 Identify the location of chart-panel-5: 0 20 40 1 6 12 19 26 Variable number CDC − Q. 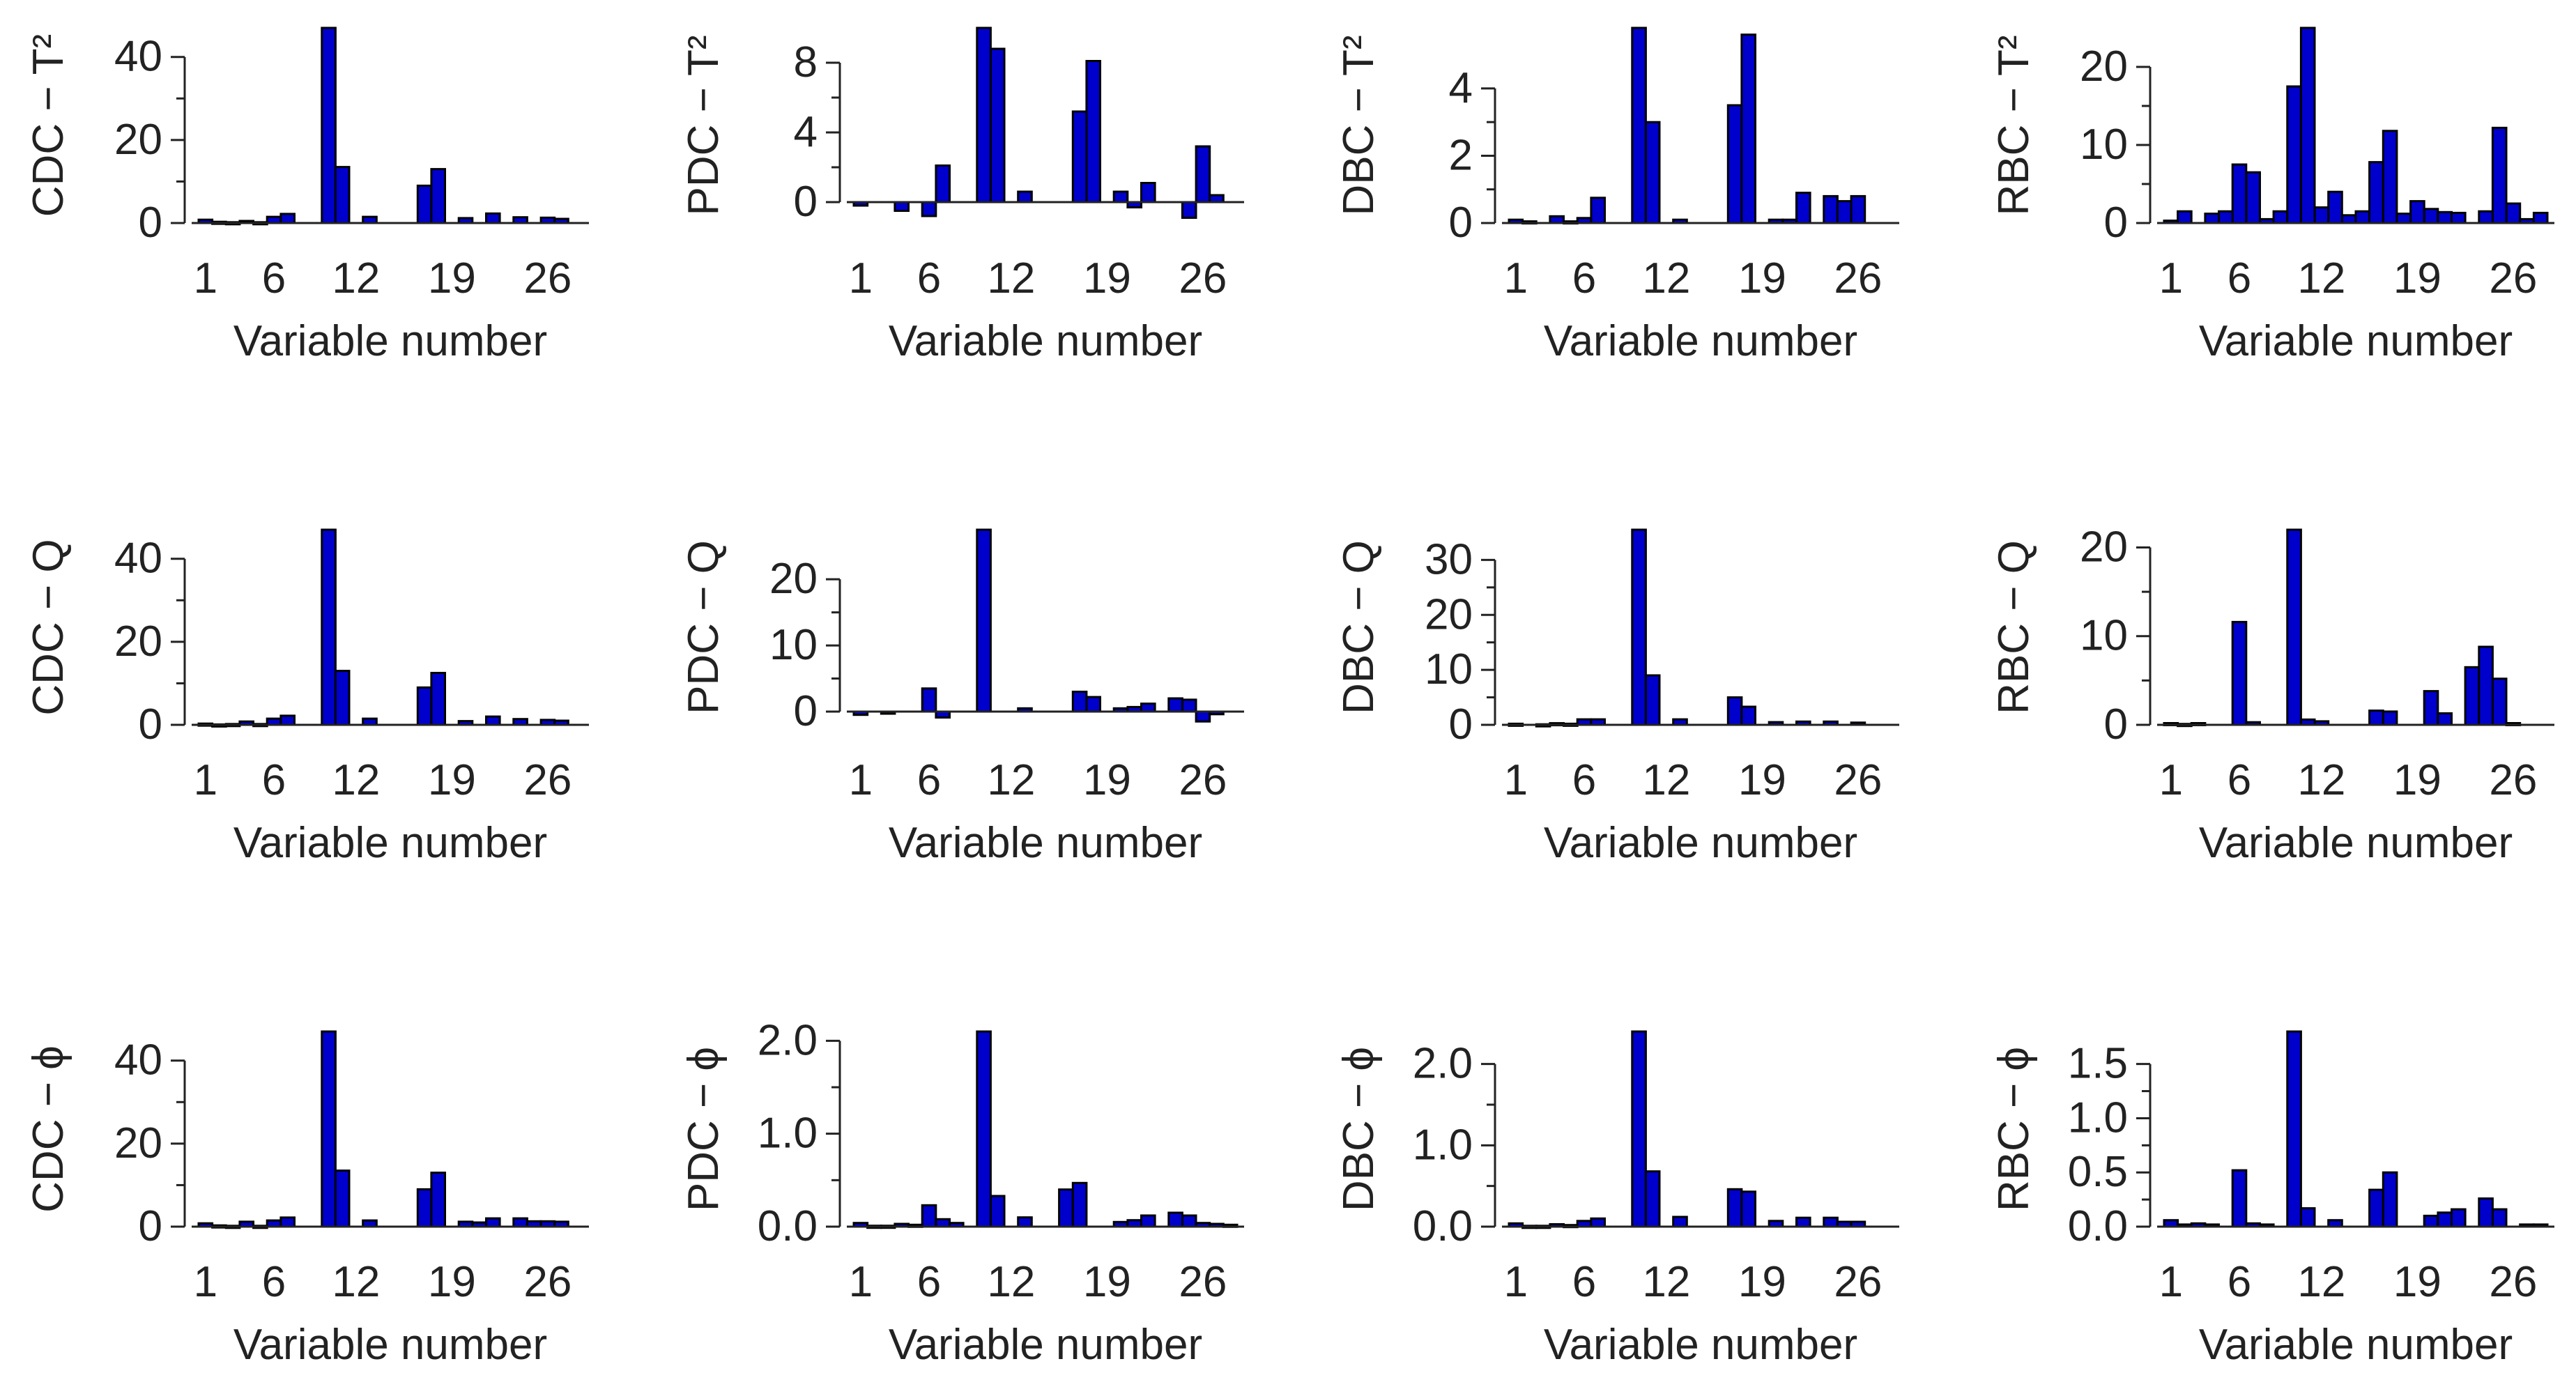
(306, 697).